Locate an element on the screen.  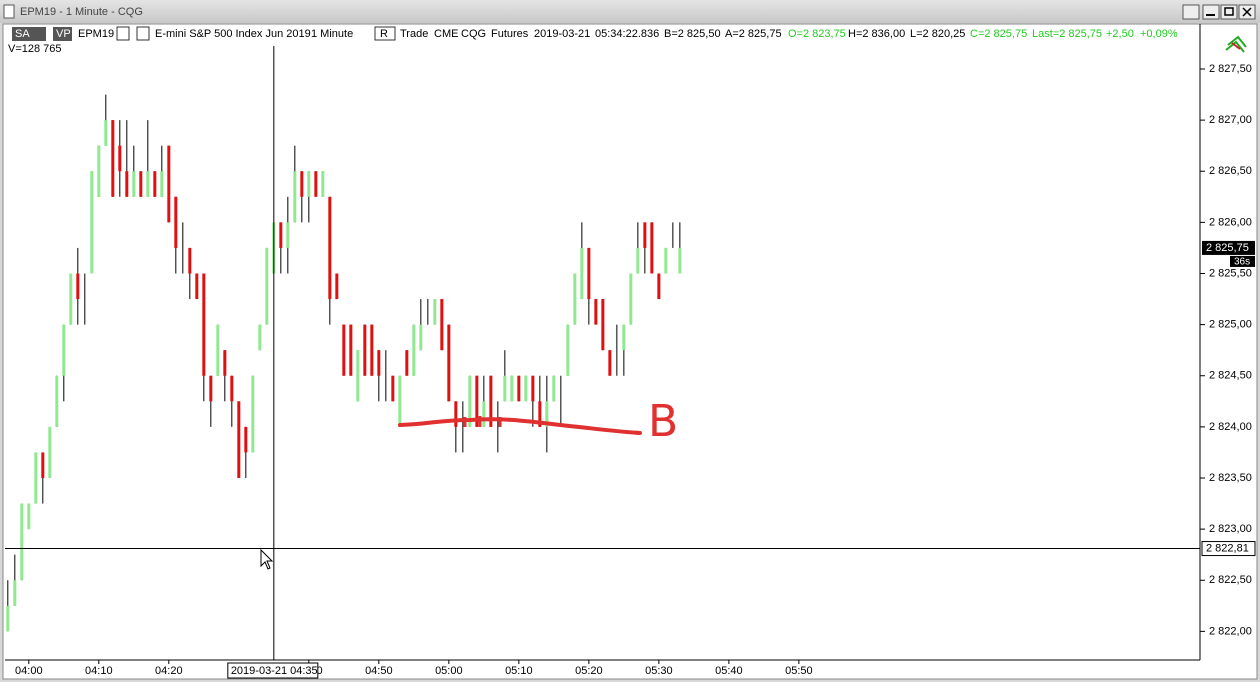
x-tick-label: 05:30 is located at coordinates (659, 671).